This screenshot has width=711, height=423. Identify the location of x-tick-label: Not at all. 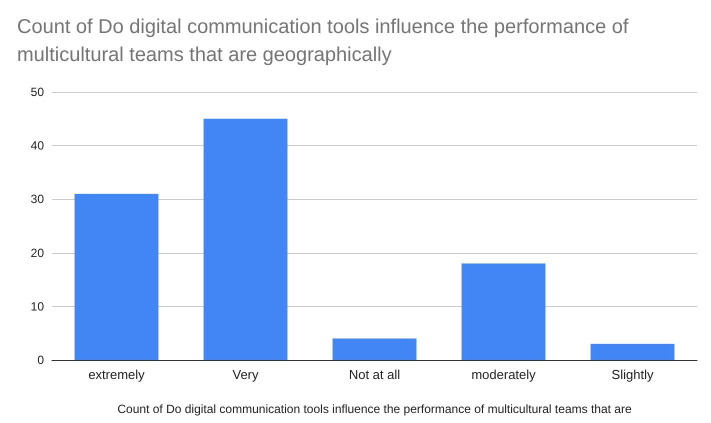
(374, 374).